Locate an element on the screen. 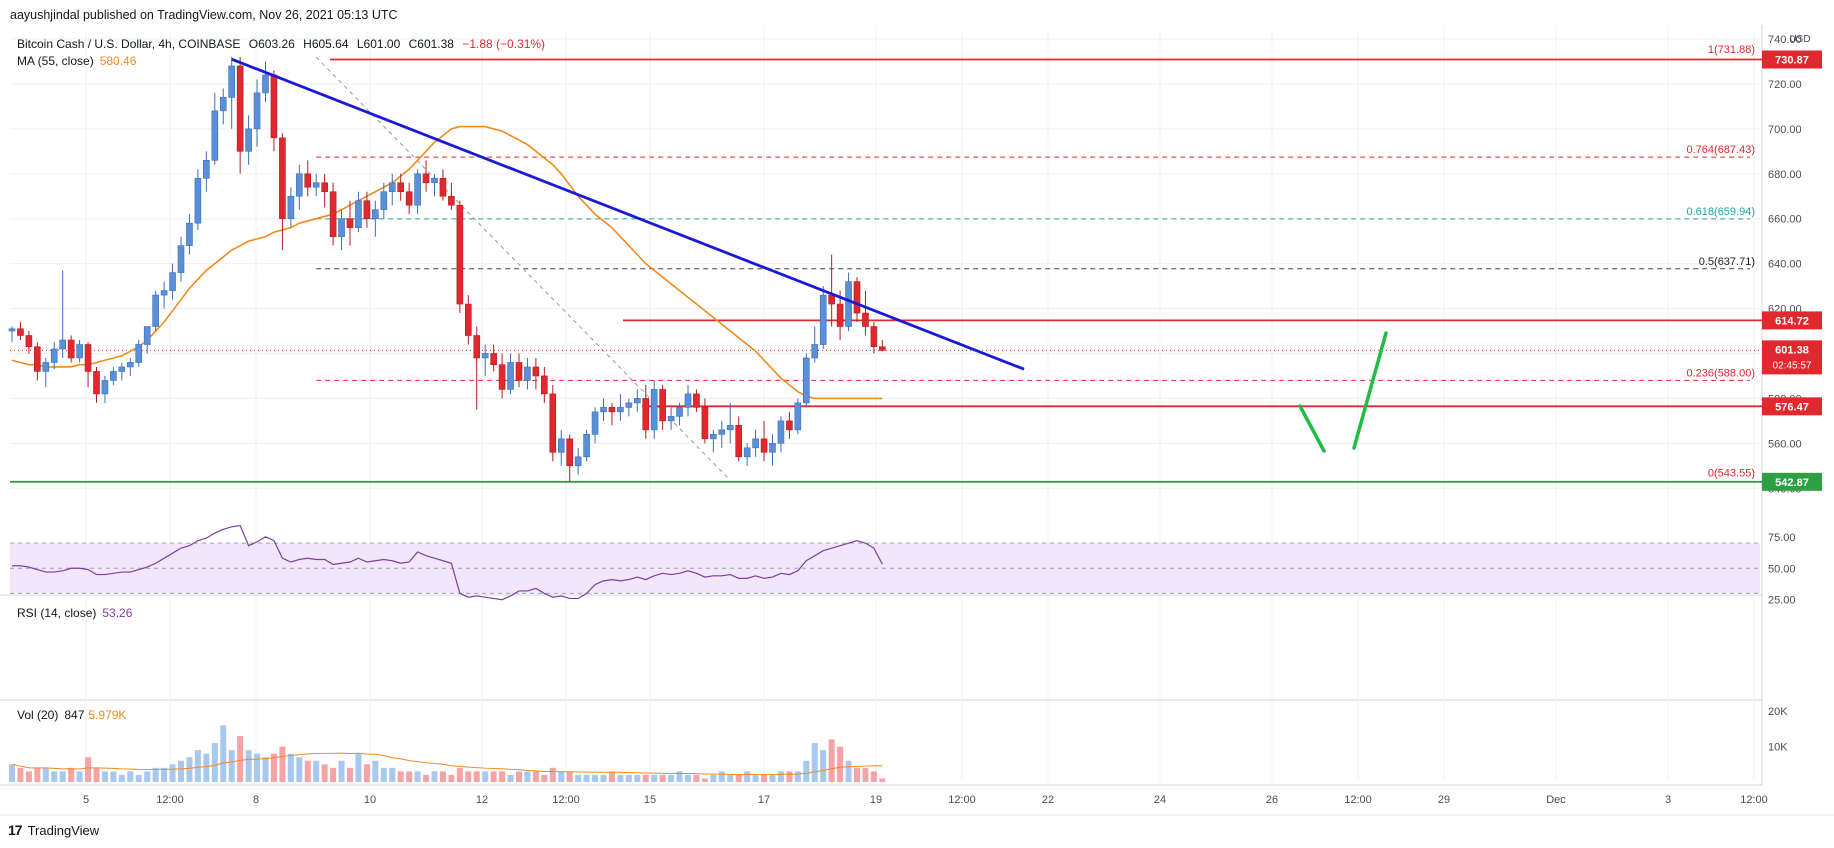 The width and height of the screenshot is (1834, 848). ma-label: MA (55, close) is located at coordinates (55, 61).